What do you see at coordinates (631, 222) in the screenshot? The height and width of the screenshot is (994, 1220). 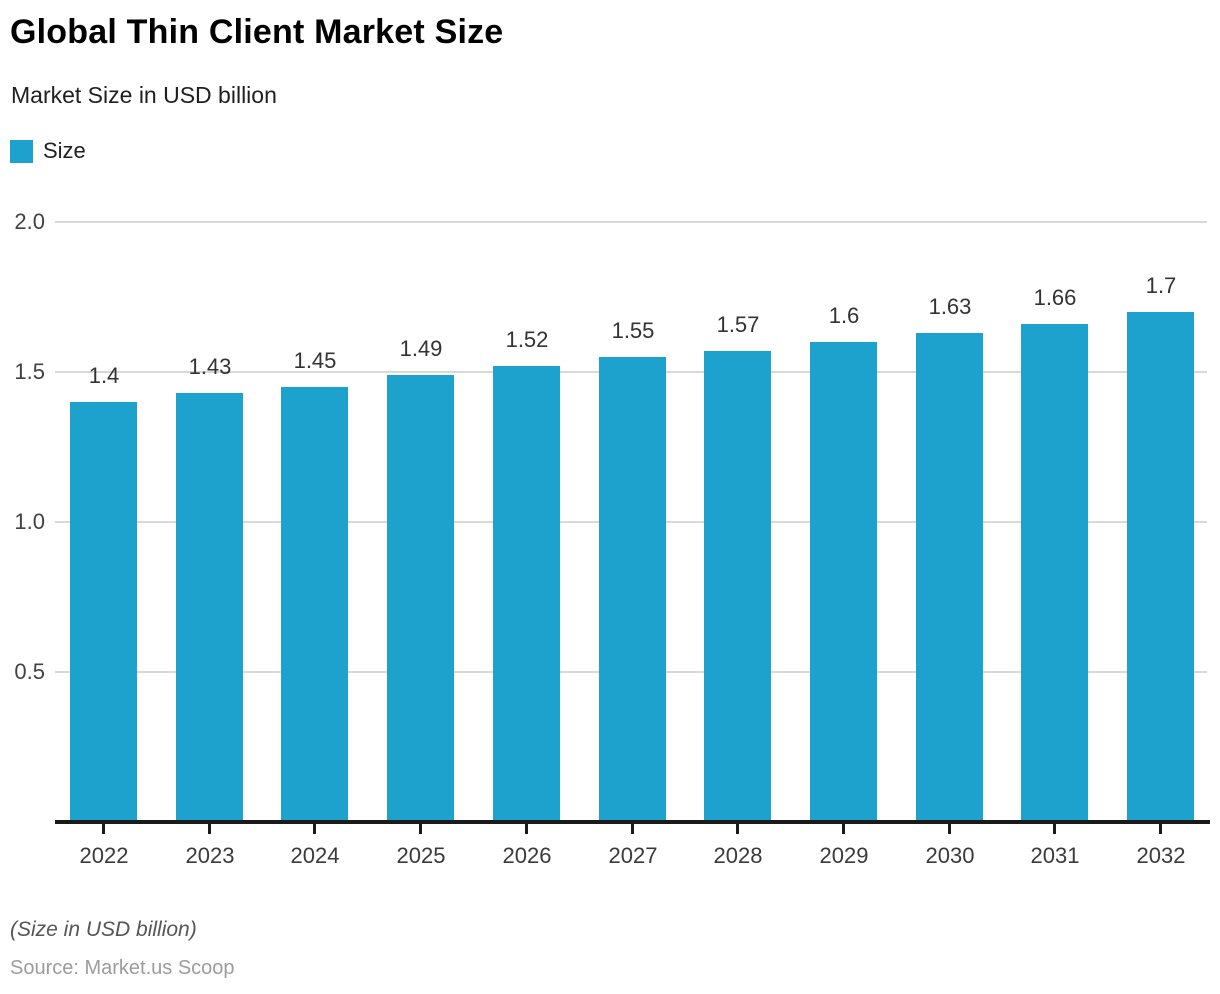 I see `gridline-2.0` at bounding box center [631, 222].